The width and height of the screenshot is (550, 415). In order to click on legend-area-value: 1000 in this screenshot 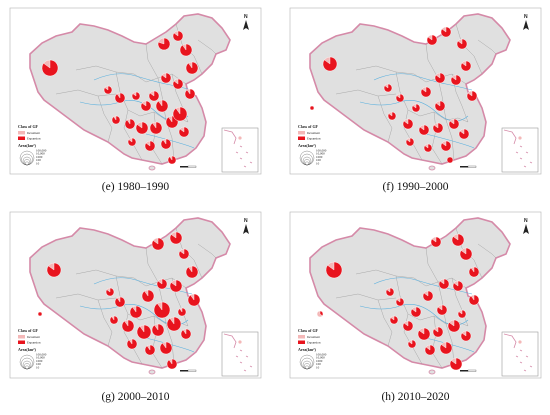, I will do `click(319, 157)`.